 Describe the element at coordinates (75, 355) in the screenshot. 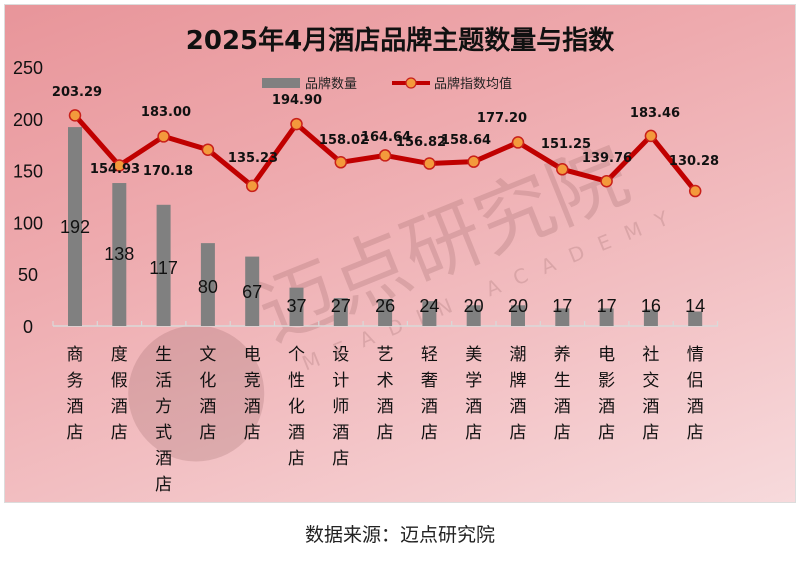

I see `category-label-char: 商` at that location.